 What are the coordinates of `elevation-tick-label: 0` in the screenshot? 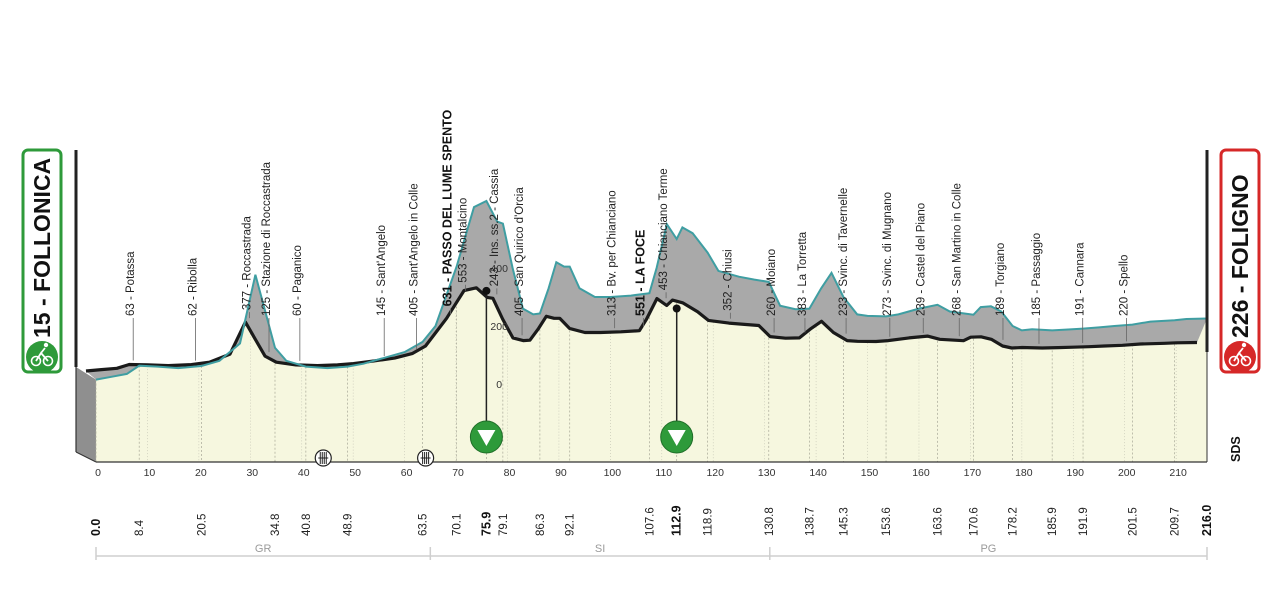 It's located at (499, 385).